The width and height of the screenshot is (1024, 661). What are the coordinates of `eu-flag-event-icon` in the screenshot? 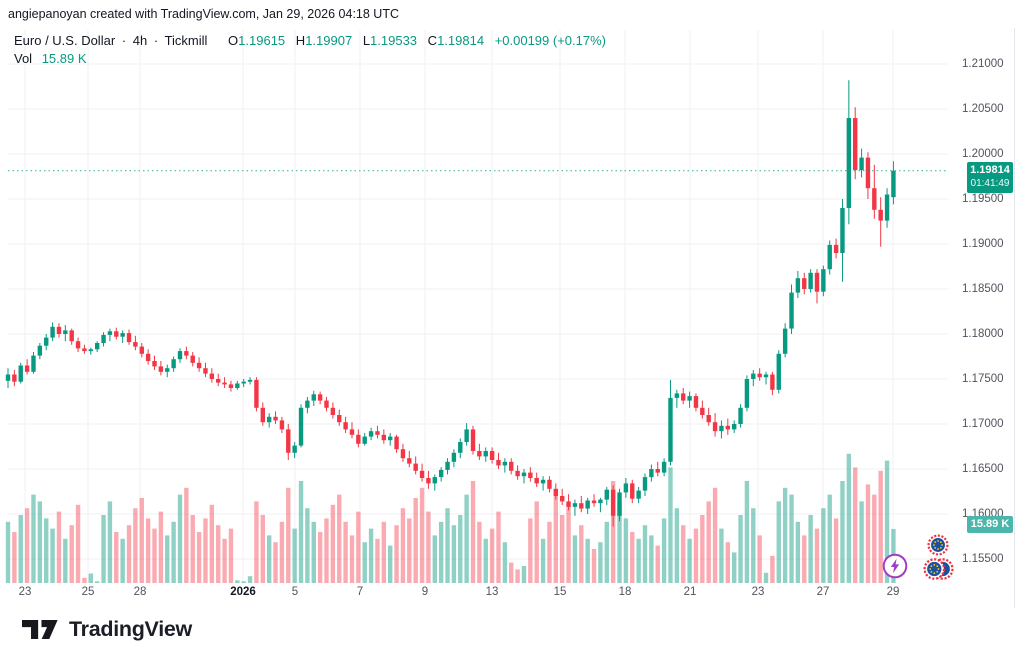 It's located at (938, 547).